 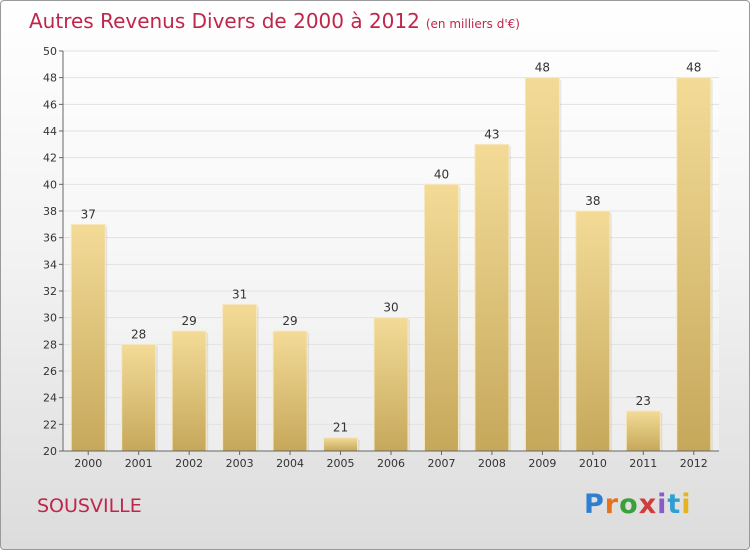 I want to click on bar-2011, so click(x=643, y=431).